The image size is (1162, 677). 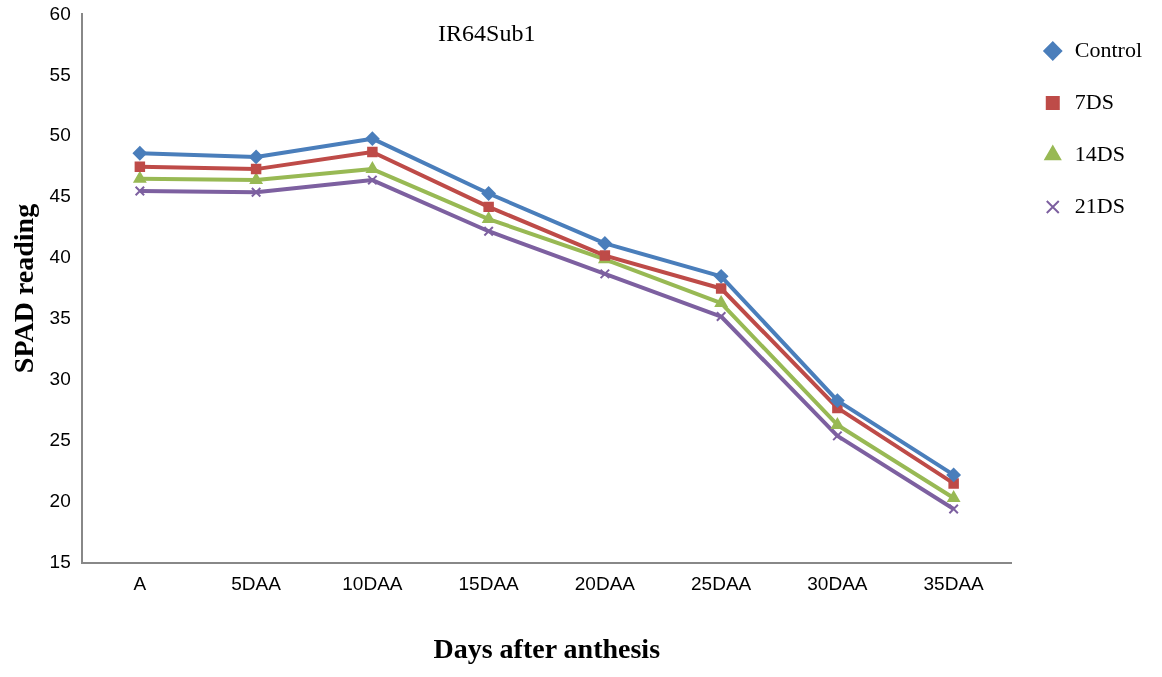 I want to click on chart-title: IR64Sub1, so click(x=487, y=32).